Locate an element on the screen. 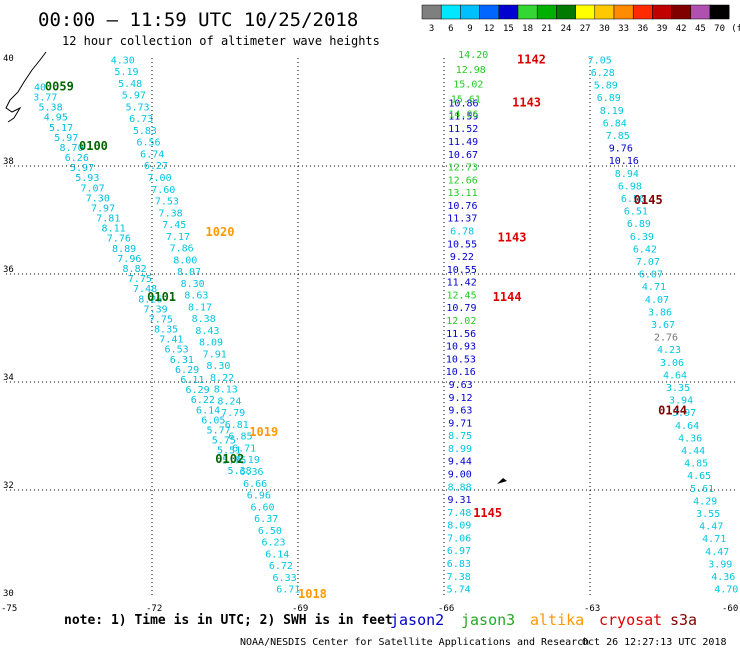 This screenshot has height=650, width=740. data-point: 6.36 is located at coordinates (251, 472).